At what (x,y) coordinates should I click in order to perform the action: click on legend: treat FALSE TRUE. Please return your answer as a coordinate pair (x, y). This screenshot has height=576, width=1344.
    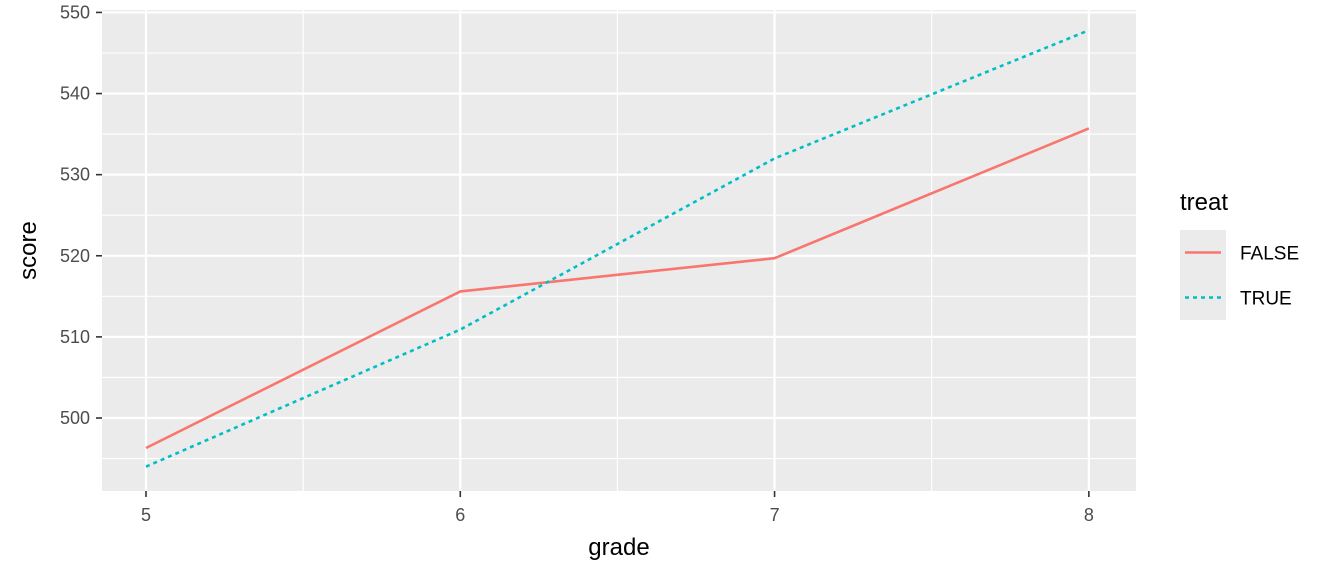
    Looking at the image, I should click on (1239, 254).